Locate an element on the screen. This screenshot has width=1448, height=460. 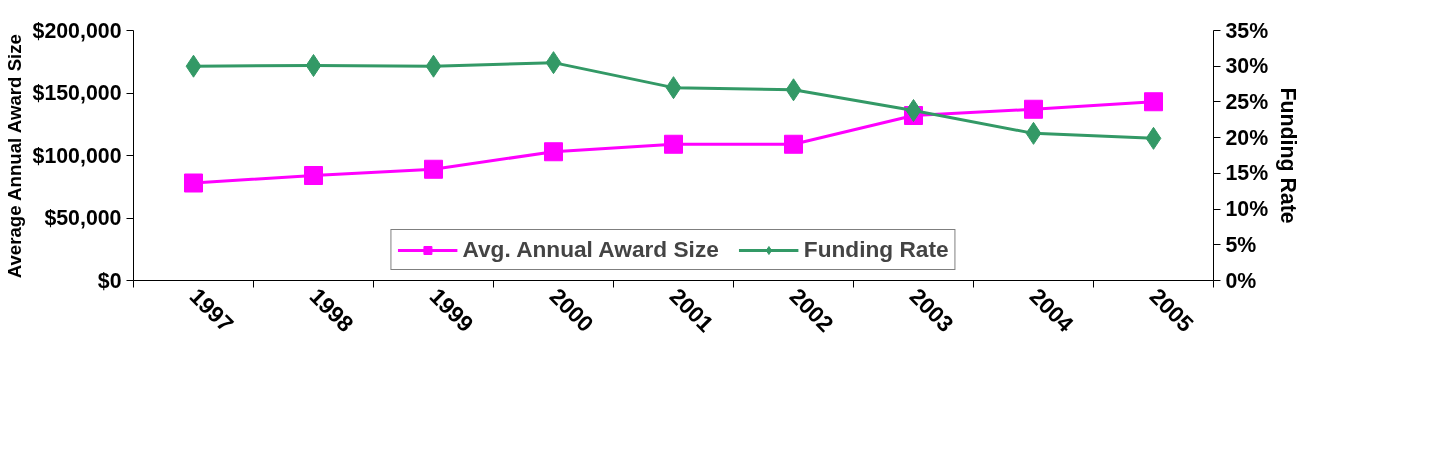
y-tick-label: $50,000 is located at coordinates (83, 218).